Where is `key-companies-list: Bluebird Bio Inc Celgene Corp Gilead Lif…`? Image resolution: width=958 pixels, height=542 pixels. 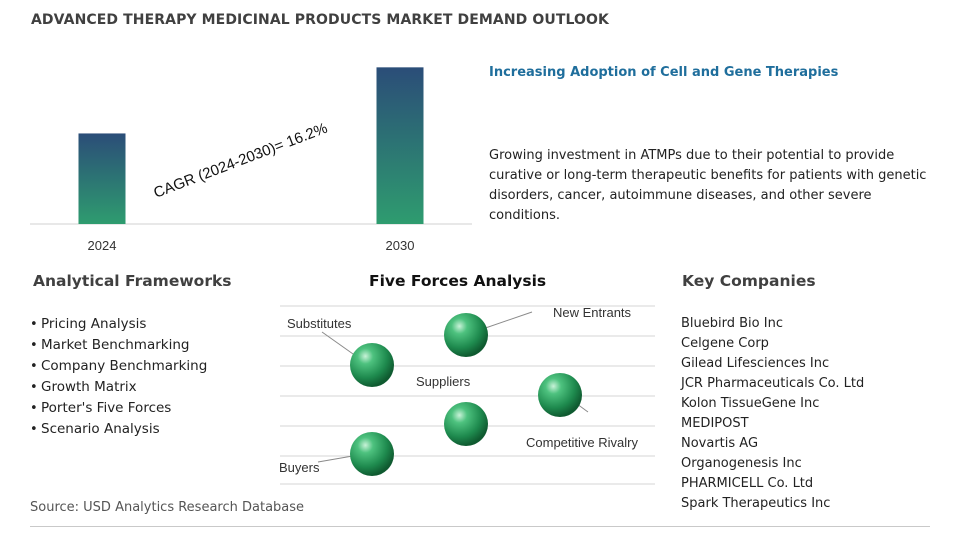
key-companies-list: Bluebird Bio Inc Celgene Corp Gilead Lif… is located at coordinates (772, 414).